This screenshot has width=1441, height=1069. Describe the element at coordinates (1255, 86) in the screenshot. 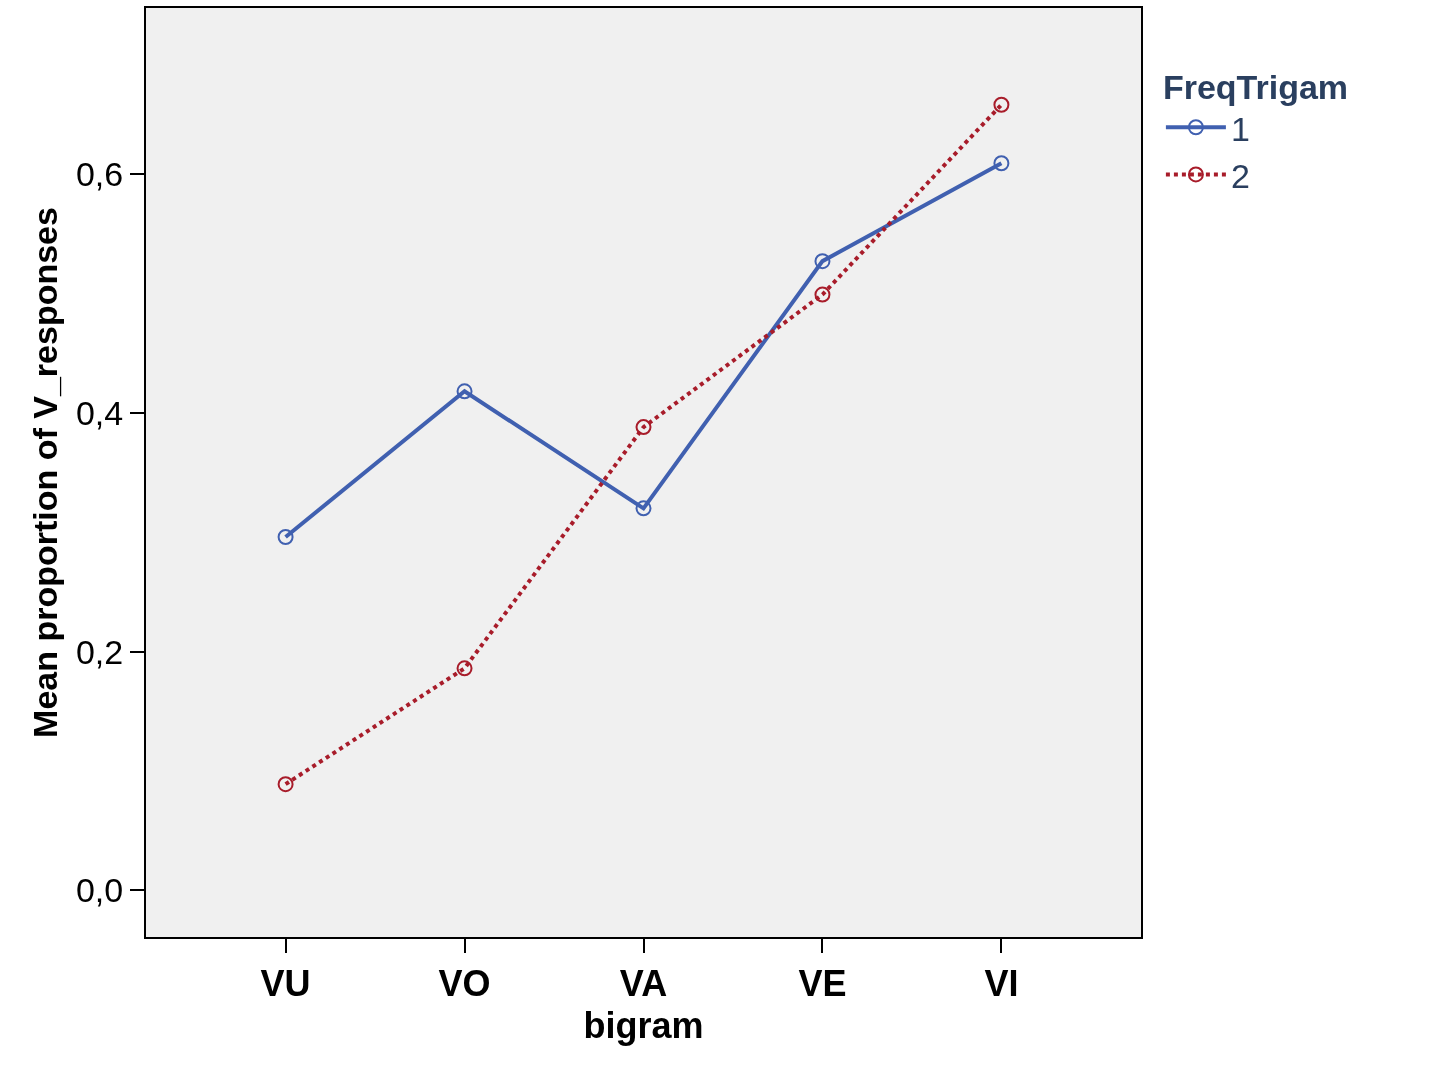

I see `legend-title: FreqTrigam` at that location.